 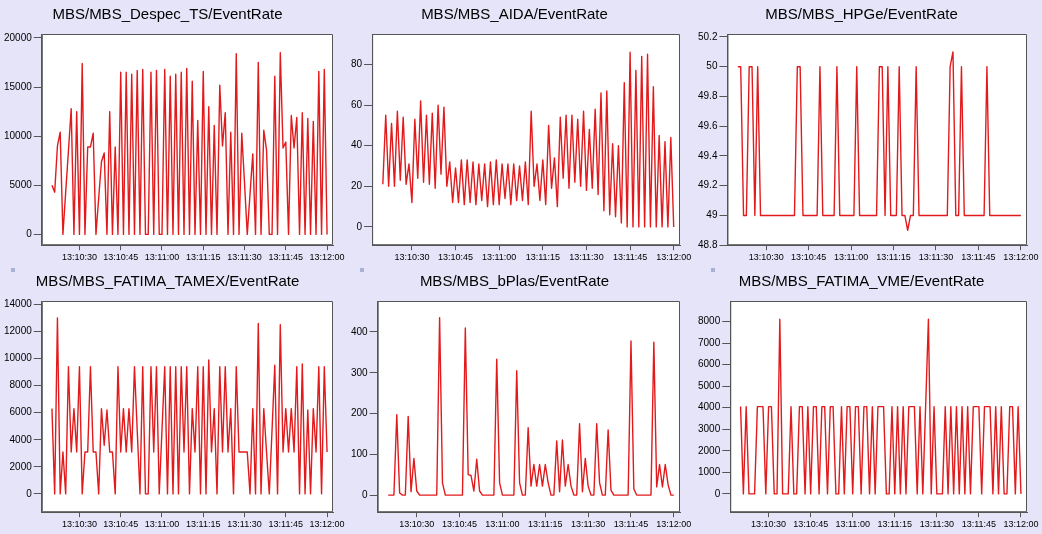 What do you see at coordinates (709, 472) in the screenshot?
I see `y-tick-label: 1000` at bounding box center [709, 472].